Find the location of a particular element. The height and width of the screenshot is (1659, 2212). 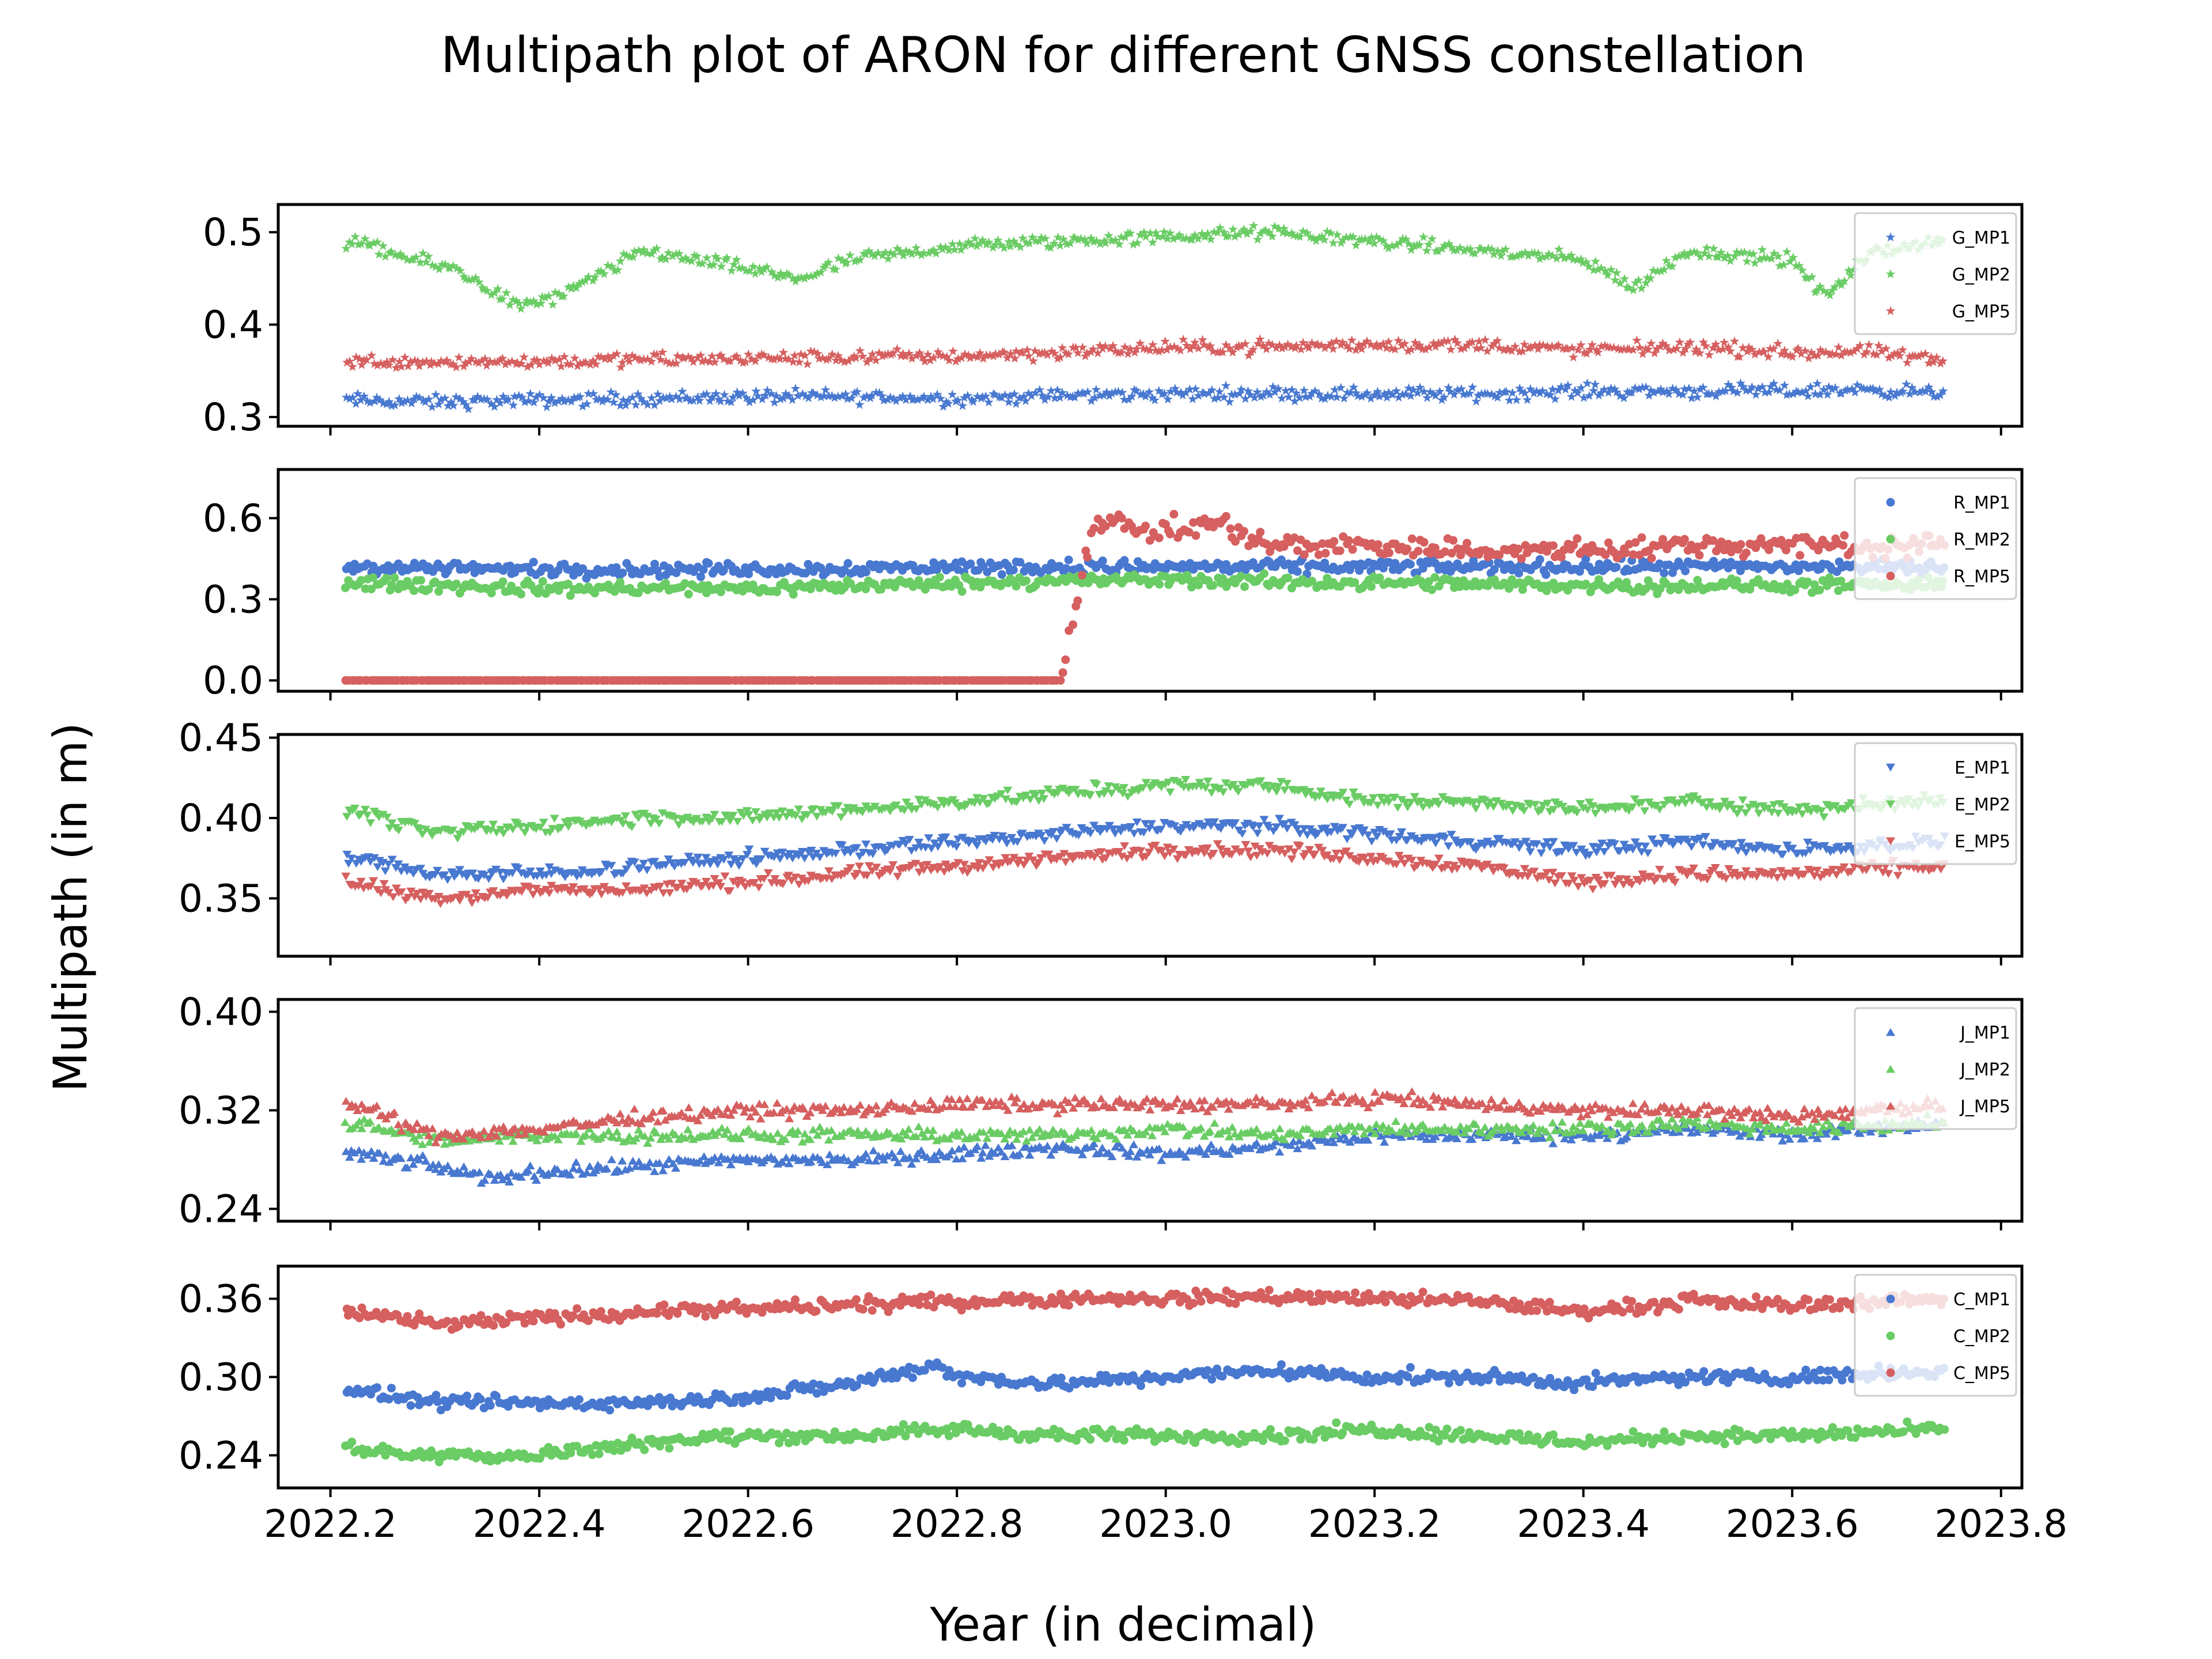

y-tick-label: 0.5 is located at coordinates (233, 232).